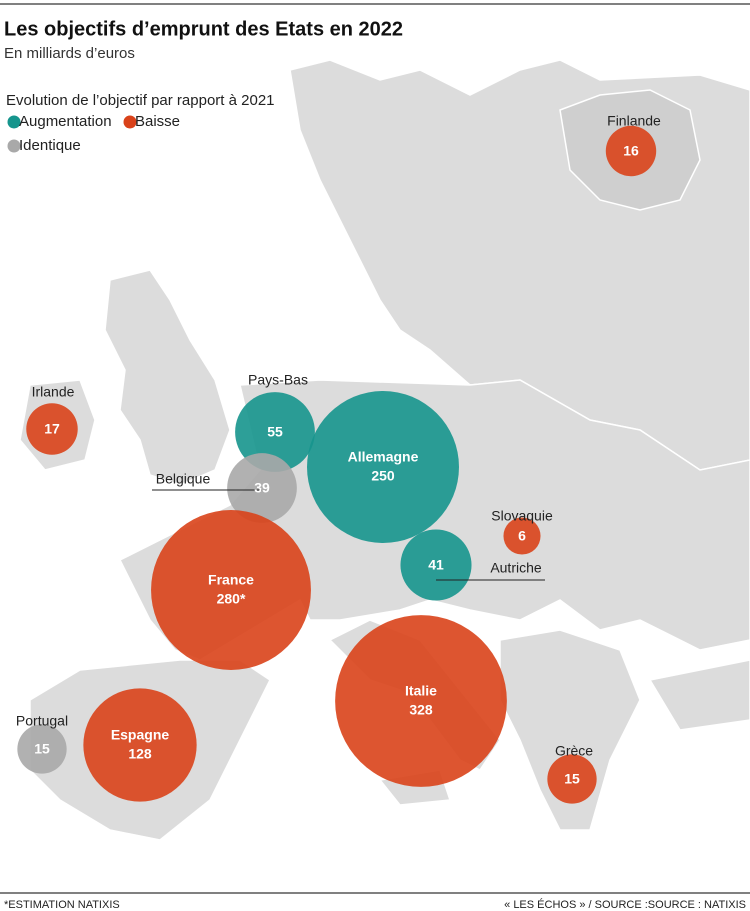 The height and width of the screenshot is (911, 750). What do you see at coordinates (231, 580) in the screenshot?
I see `country-label: France` at bounding box center [231, 580].